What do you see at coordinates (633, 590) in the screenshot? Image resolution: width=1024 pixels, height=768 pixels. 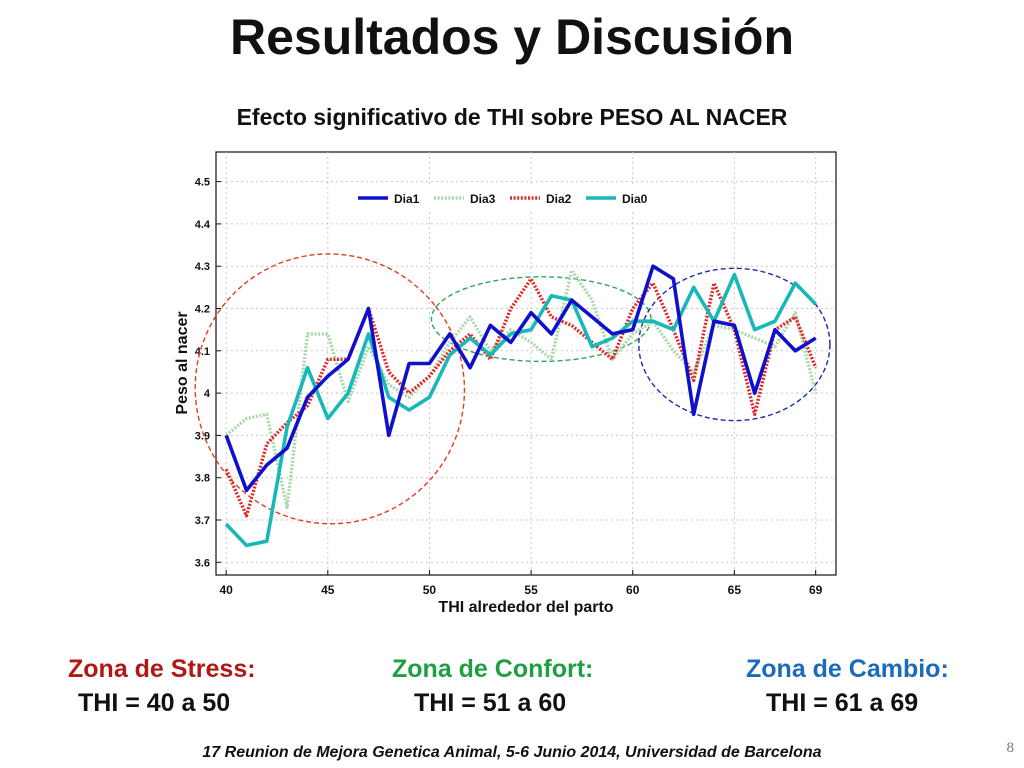 I see `x-tick-label: 60` at bounding box center [633, 590].